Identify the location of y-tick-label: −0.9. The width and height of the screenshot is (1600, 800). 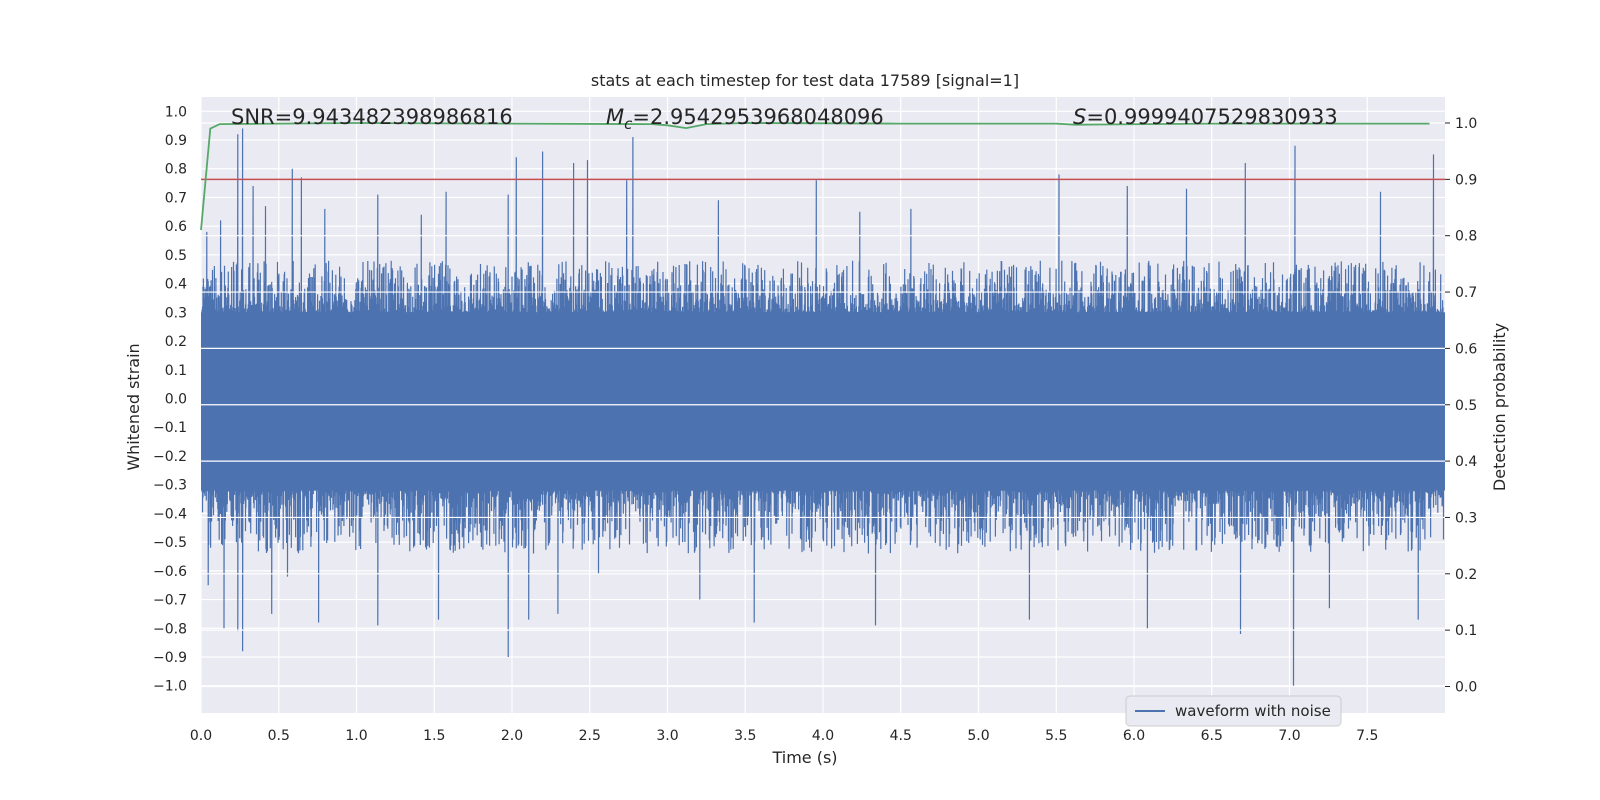
(170, 658).